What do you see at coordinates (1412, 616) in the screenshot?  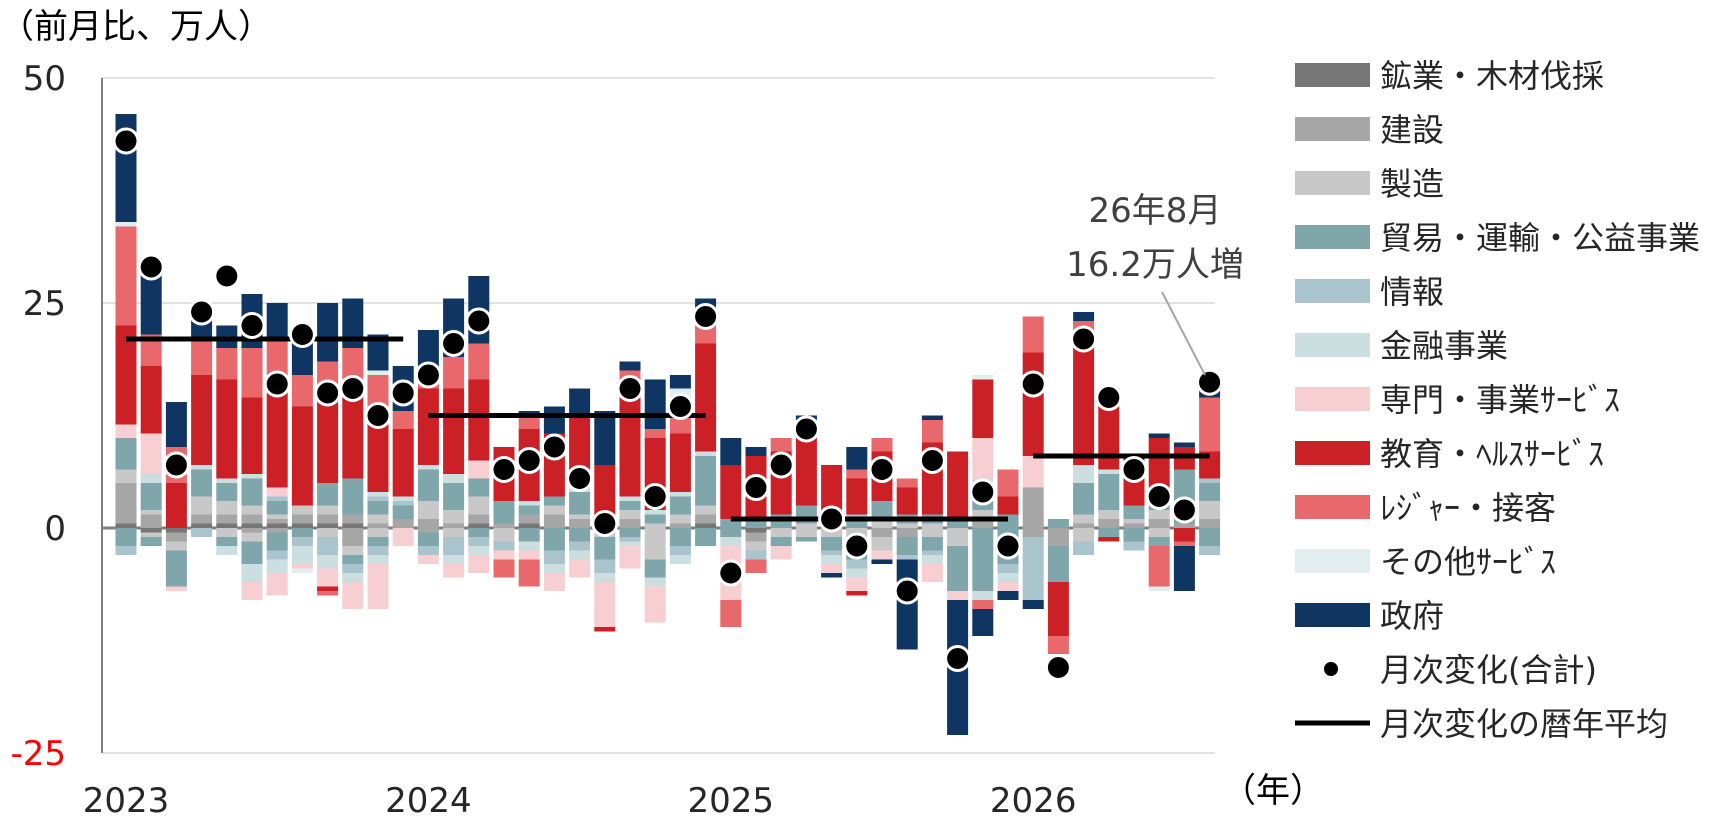 I see `legend-label: 政府` at bounding box center [1412, 616].